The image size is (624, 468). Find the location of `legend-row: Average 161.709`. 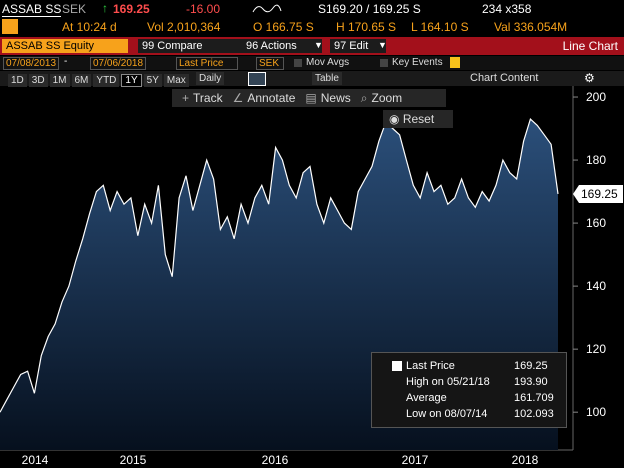

legend-row: Average 161.709 is located at coordinates (469, 399).